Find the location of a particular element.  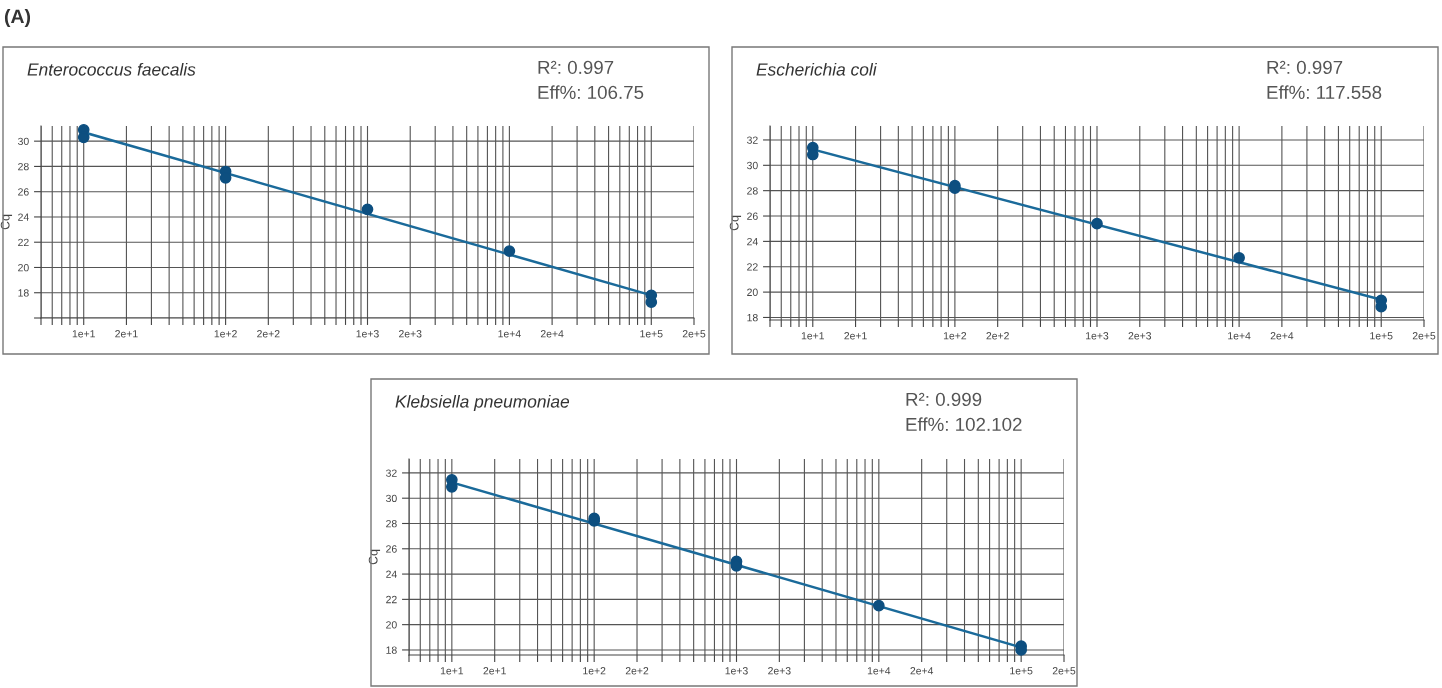

text: Eff%: 117.558 is located at coordinates (1324, 92).